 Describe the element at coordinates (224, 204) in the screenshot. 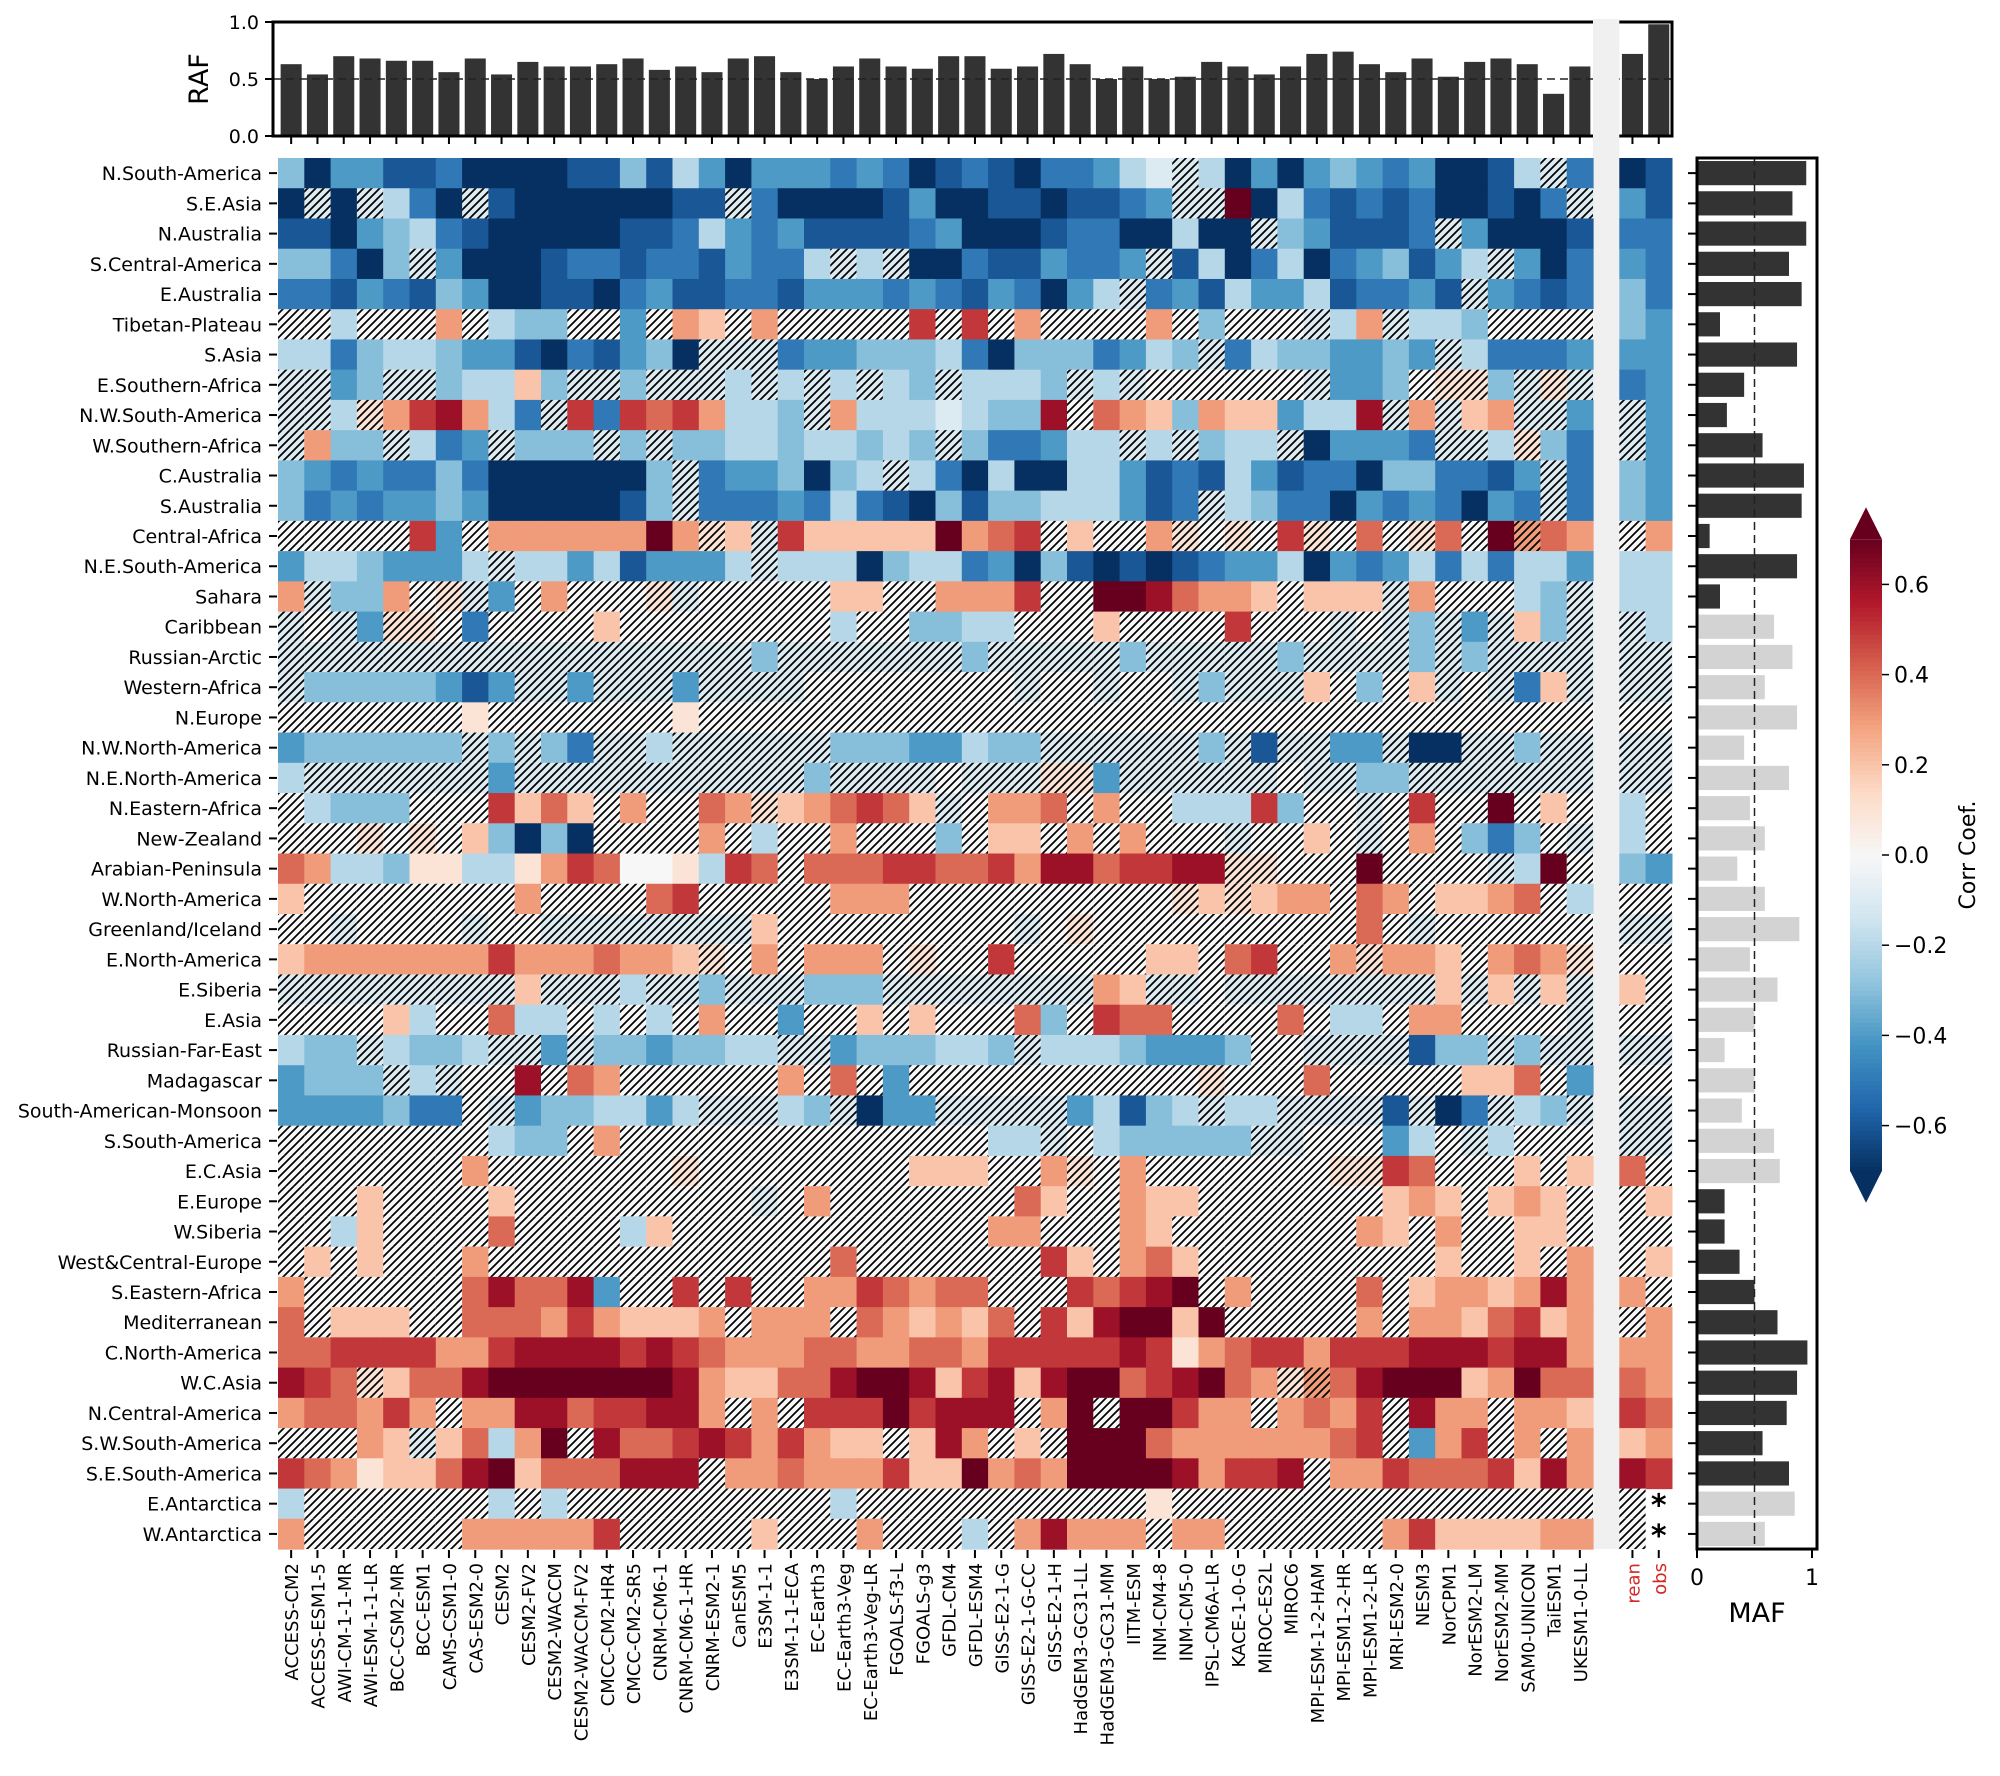

I see `region-label: S.E.Asia` at that location.